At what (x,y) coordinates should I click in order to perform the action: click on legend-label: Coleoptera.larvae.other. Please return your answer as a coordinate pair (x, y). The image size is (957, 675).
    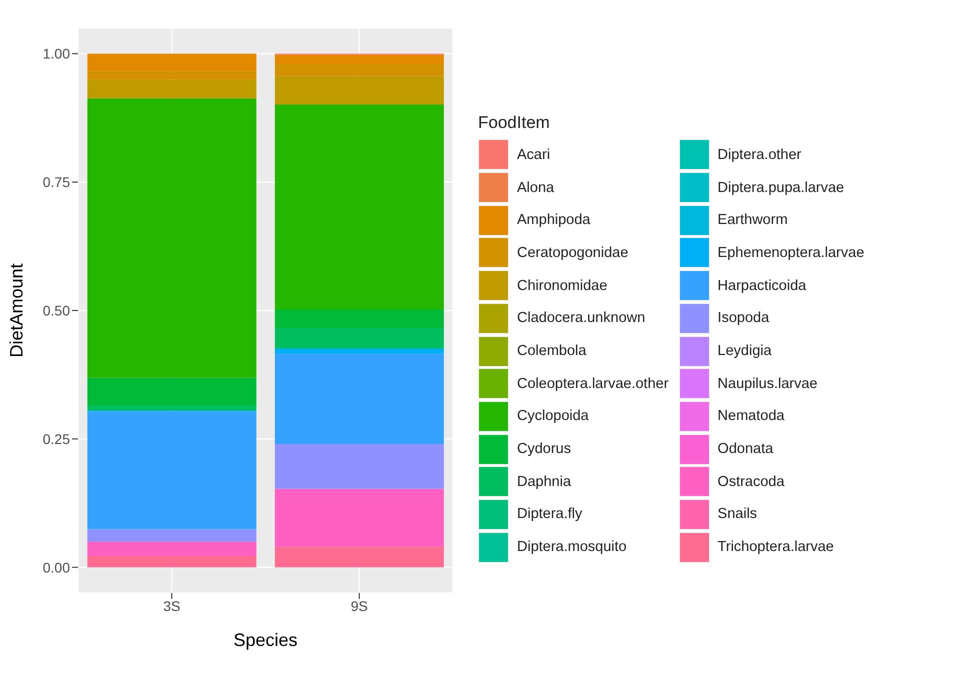
    Looking at the image, I should click on (593, 384).